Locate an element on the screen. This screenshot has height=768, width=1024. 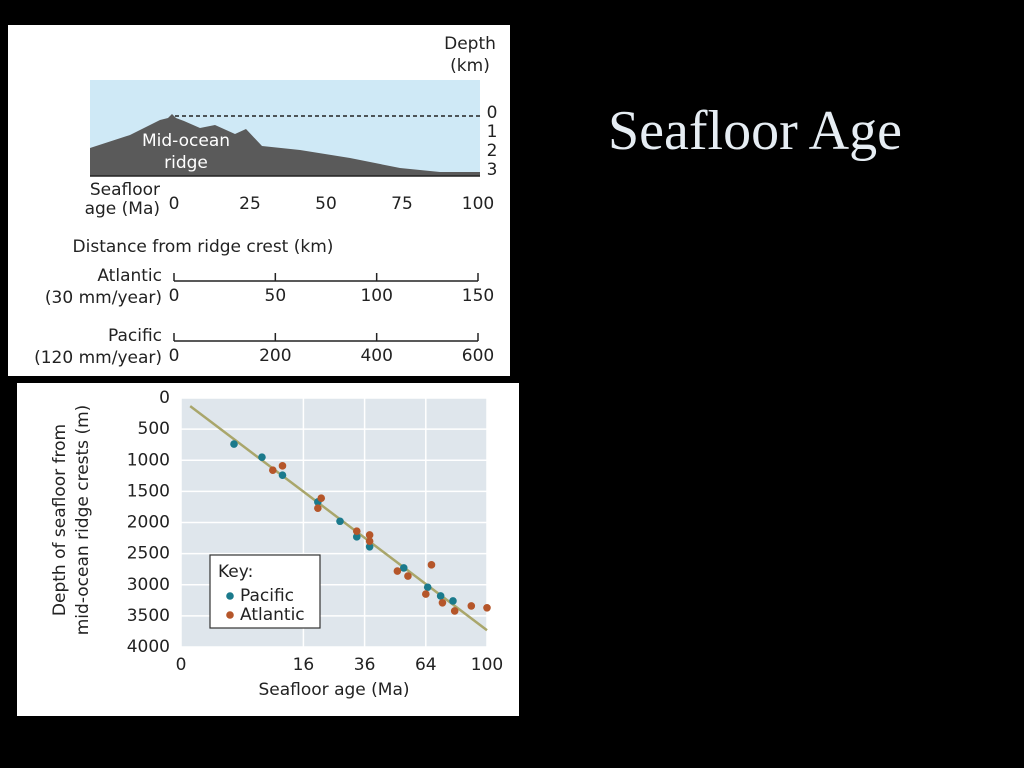
y-tick-label: 3000 is located at coordinates (148, 585).